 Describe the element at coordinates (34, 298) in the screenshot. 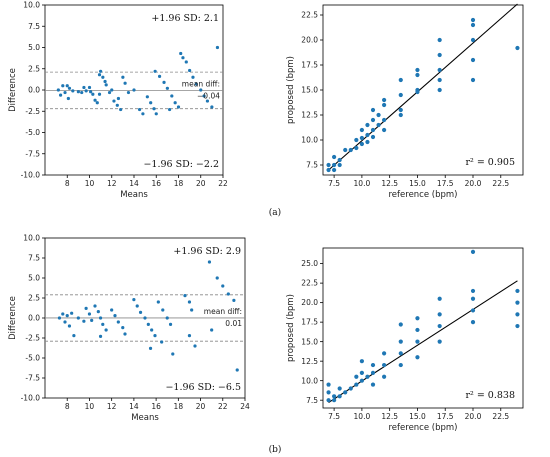

I see `y-tick-label: 2.5` at that location.